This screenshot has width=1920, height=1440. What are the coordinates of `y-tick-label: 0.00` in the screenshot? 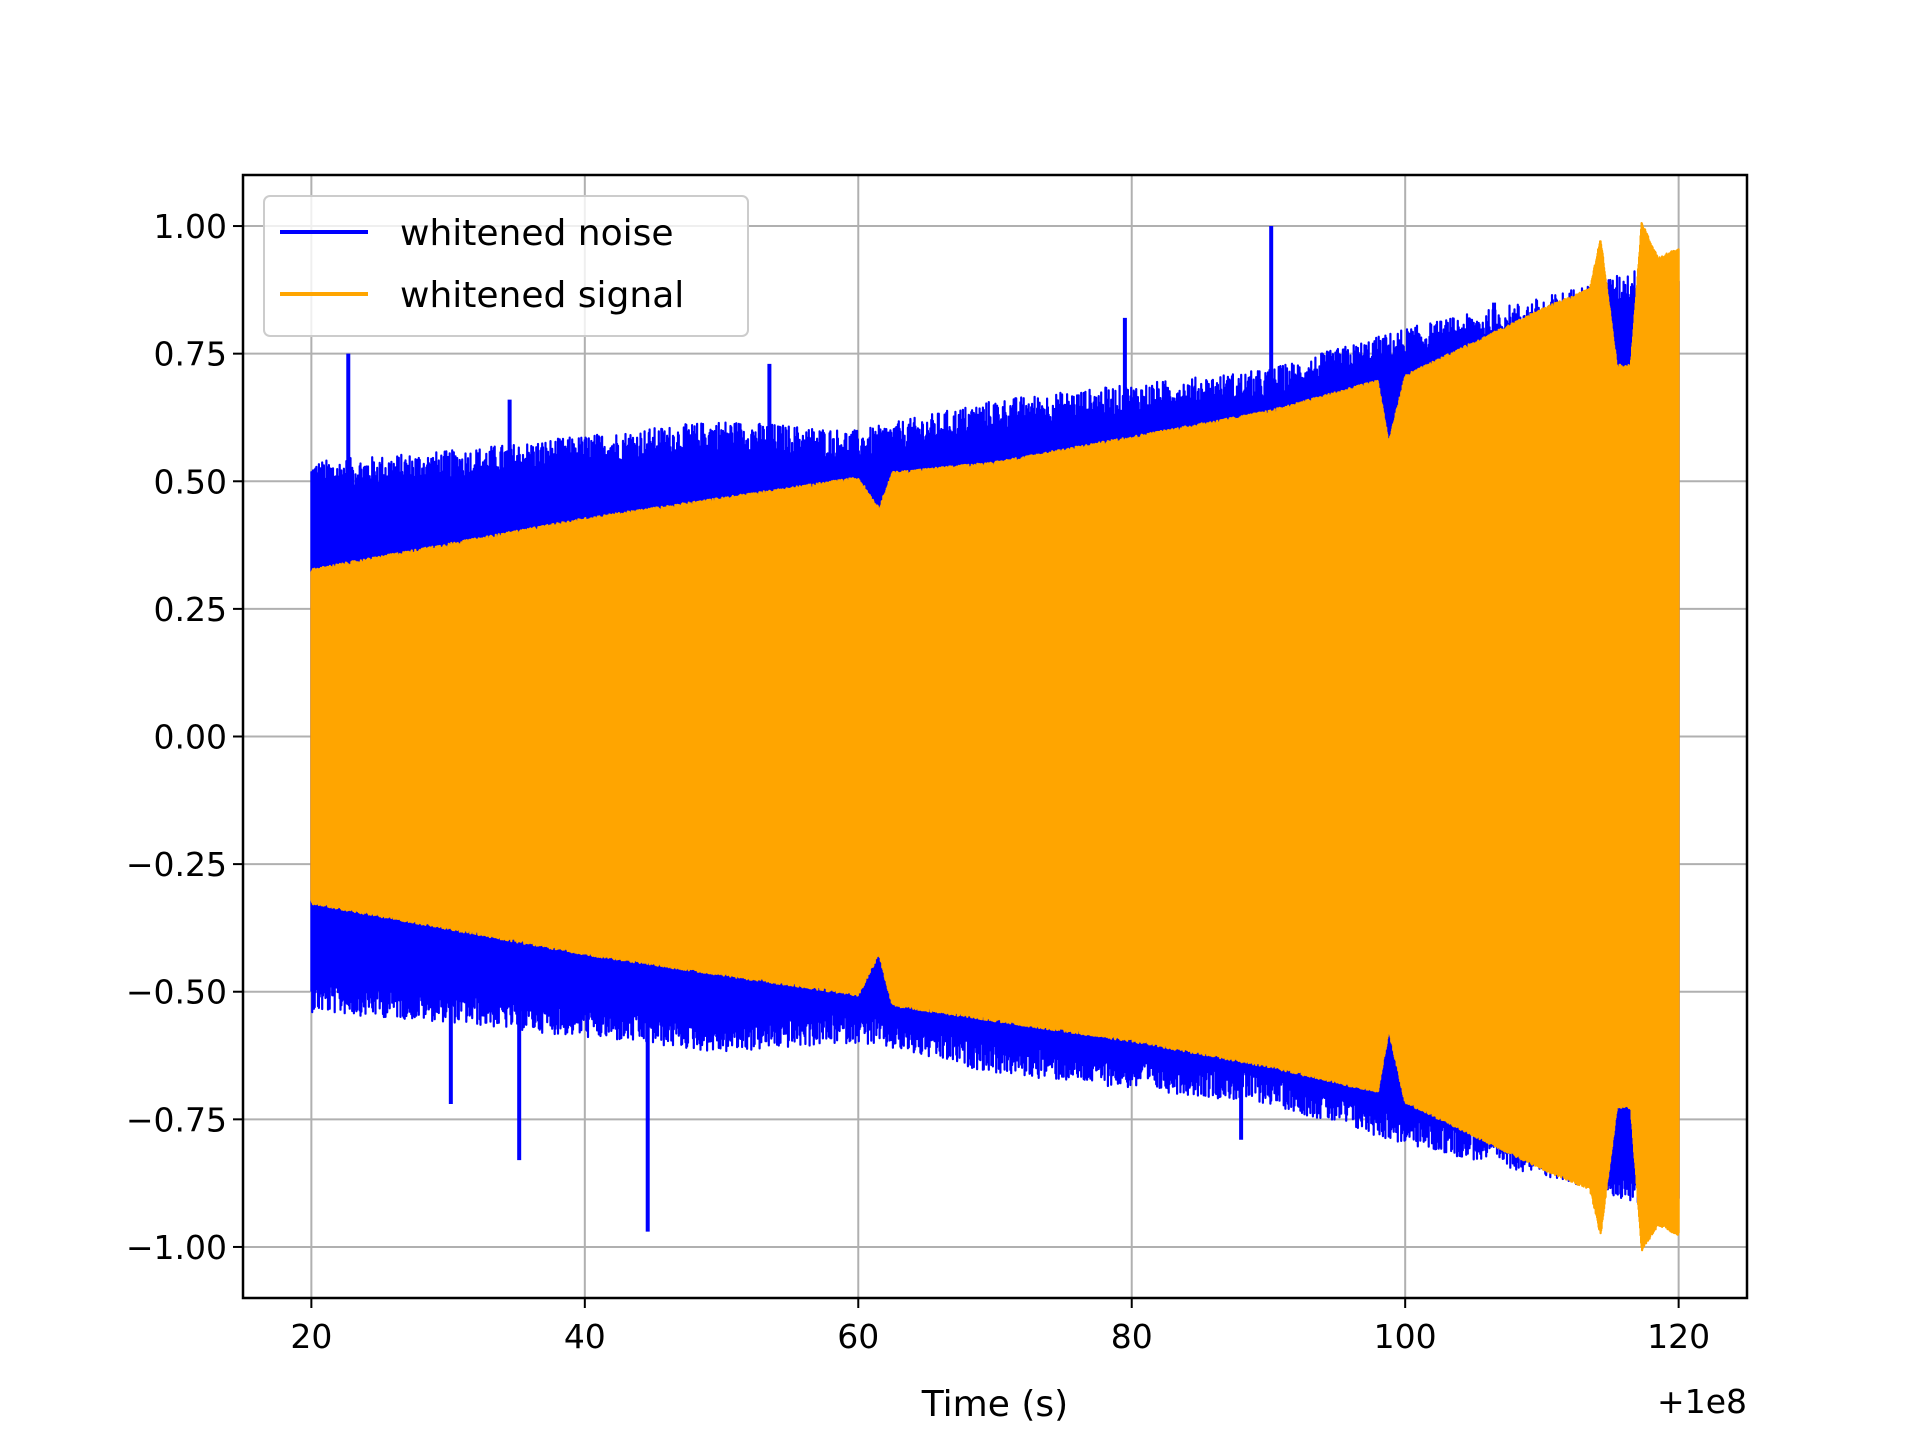 It's located at (190, 737).